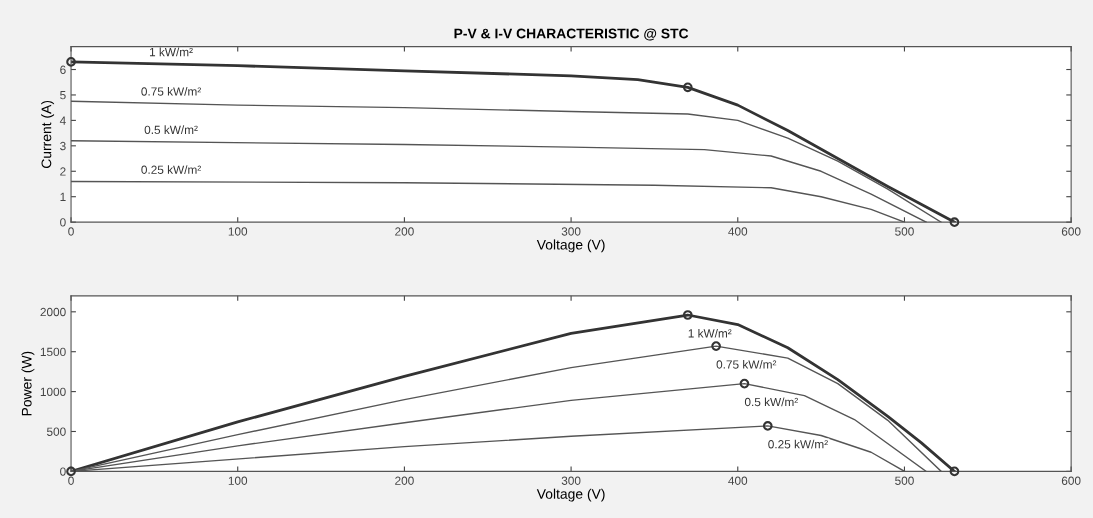 This screenshot has height=518, width=1093. I want to click on y-tick-label: 2000, so click(53, 312).